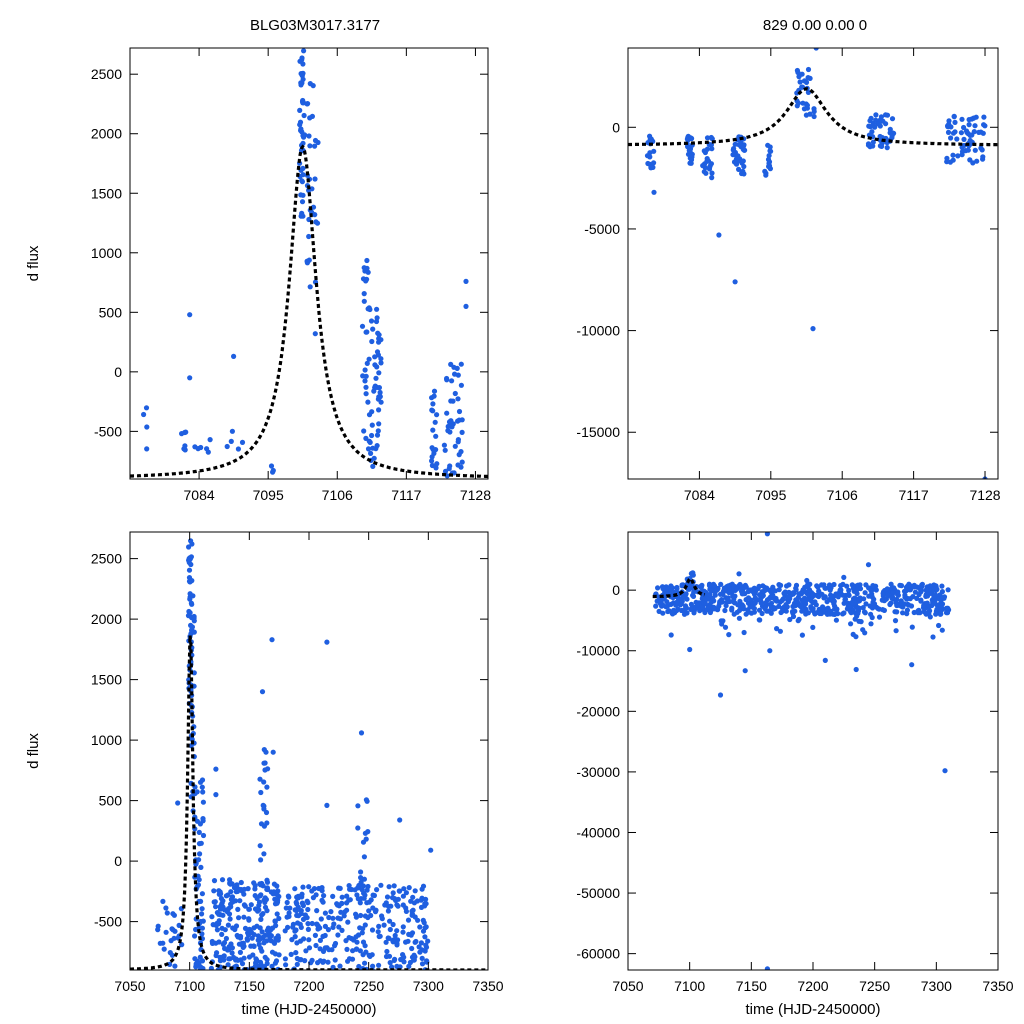 The image size is (1024, 1024). What do you see at coordinates (679, 588) in the screenshot?
I see `model-curve-bottom-right` at bounding box center [679, 588].